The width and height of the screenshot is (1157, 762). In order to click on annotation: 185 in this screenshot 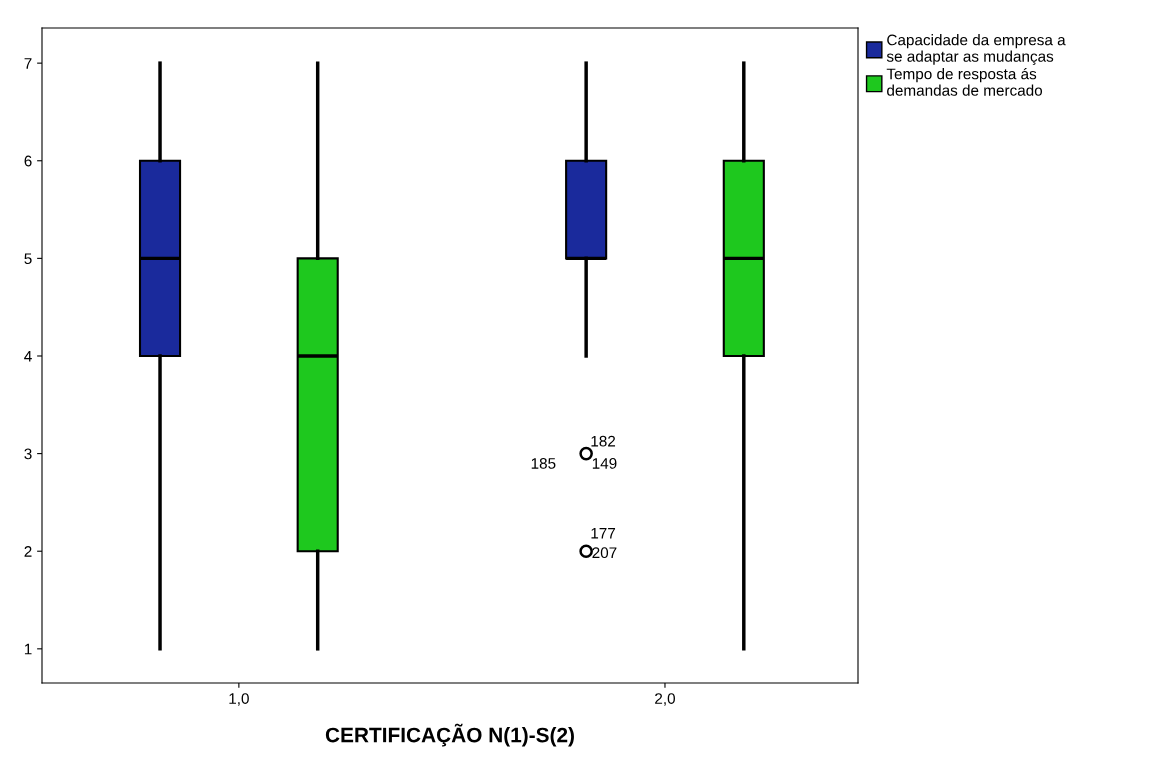, I will do `click(543, 463)`.